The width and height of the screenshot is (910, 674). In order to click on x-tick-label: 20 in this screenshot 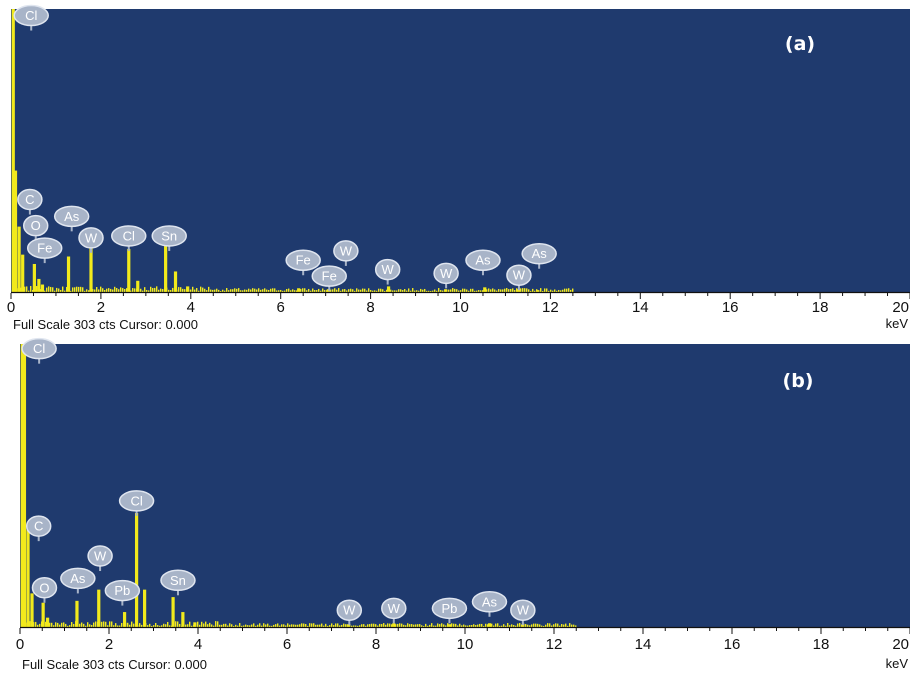, I will do `click(900, 644)`.